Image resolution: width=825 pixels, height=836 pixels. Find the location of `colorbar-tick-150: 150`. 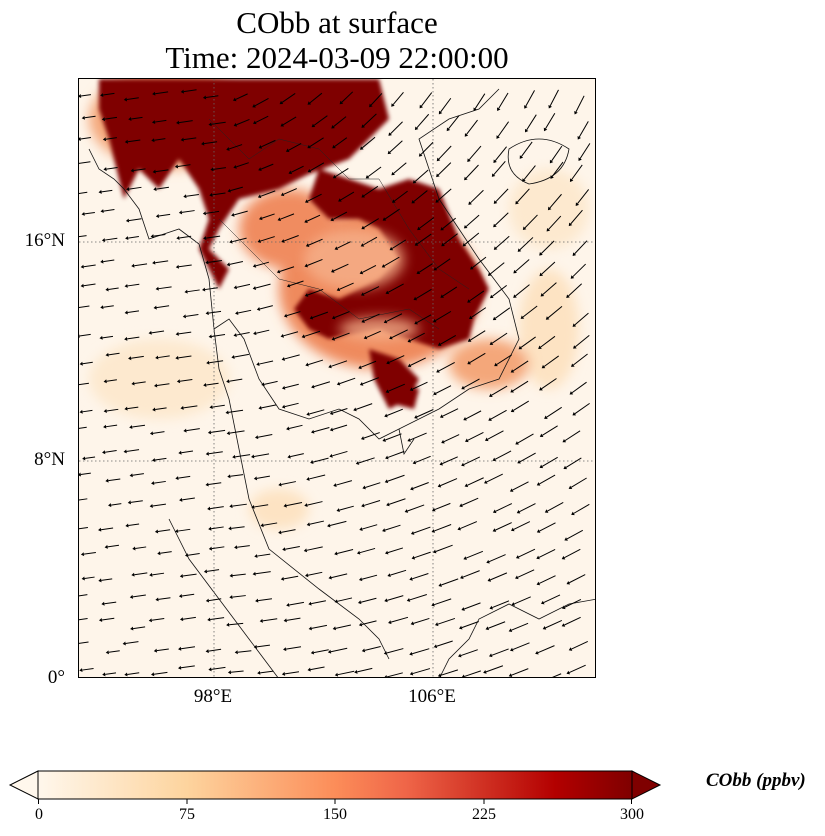

colorbar-tick-150: 150 is located at coordinates (335, 814).